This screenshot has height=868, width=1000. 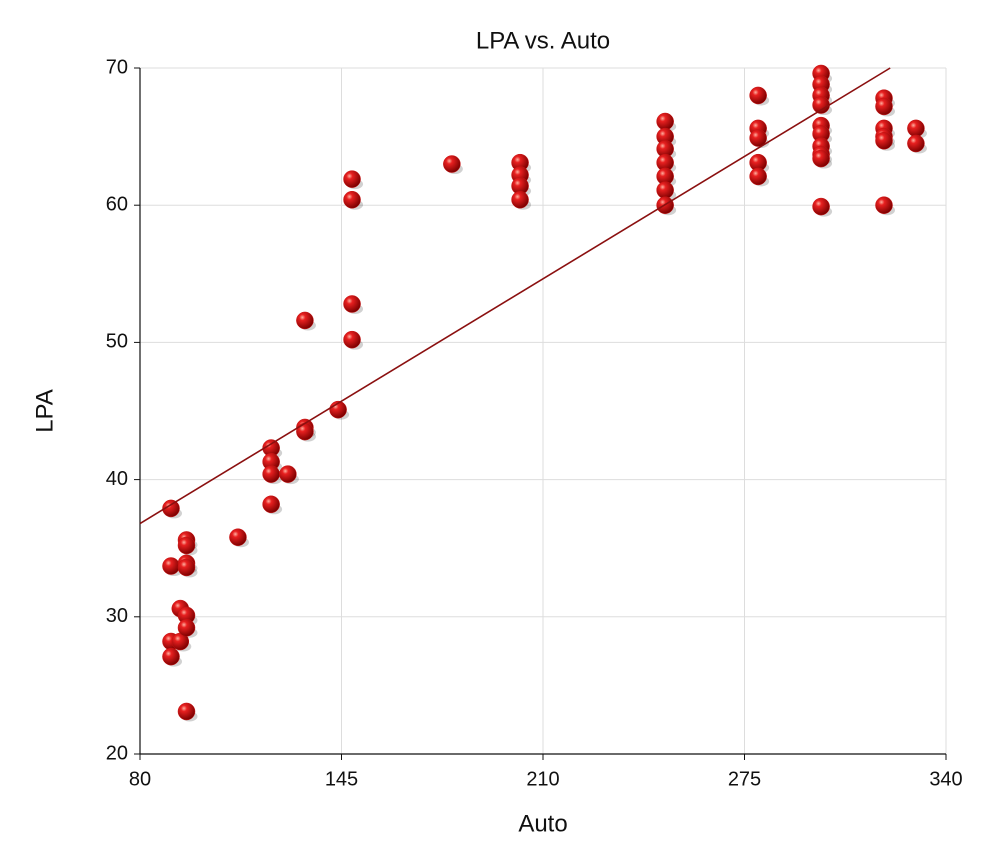 I want to click on x-tick-label: 275, so click(x=744, y=779).